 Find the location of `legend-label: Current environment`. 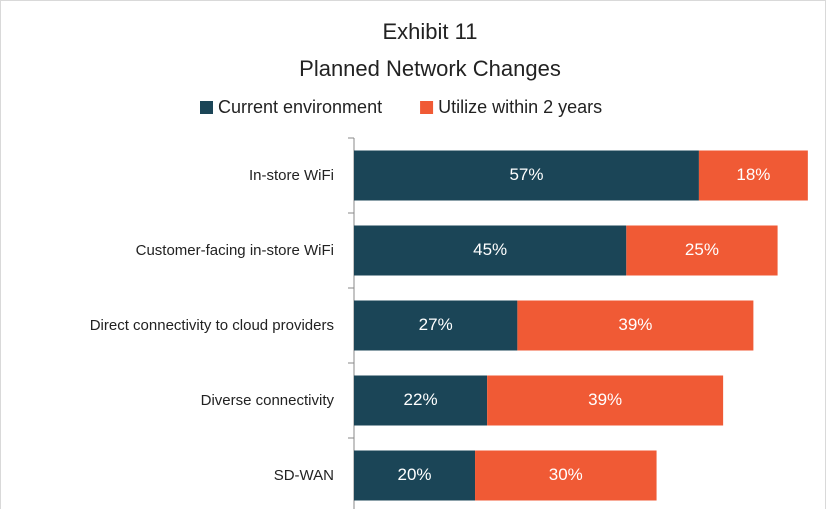

legend-label: Current environment is located at coordinates (300, 107).